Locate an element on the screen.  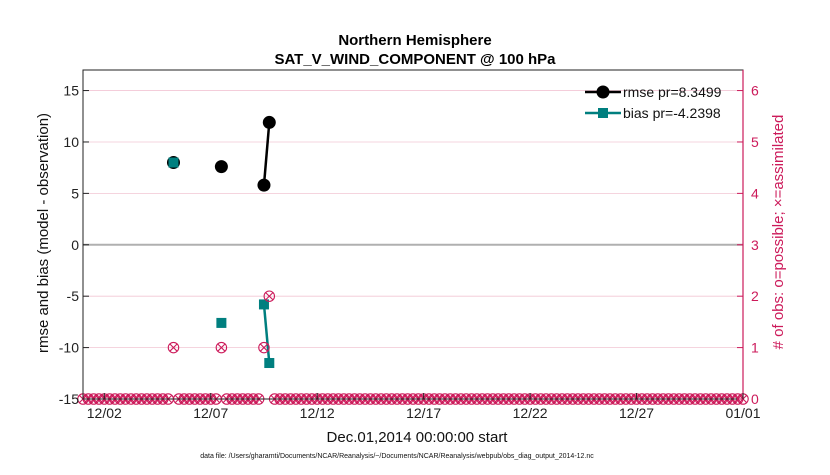
x-tick-label: 12/02 is located at coordinates (104, 413).